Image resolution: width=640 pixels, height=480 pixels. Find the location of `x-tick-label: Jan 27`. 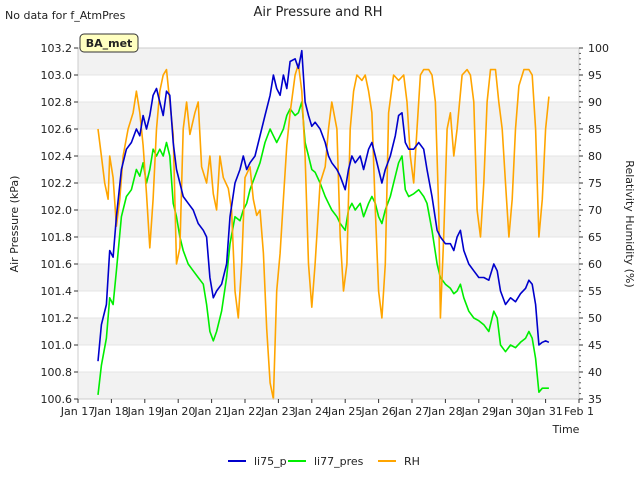

x-tick-label: Jan 27 is located at coordinates (411, 411).